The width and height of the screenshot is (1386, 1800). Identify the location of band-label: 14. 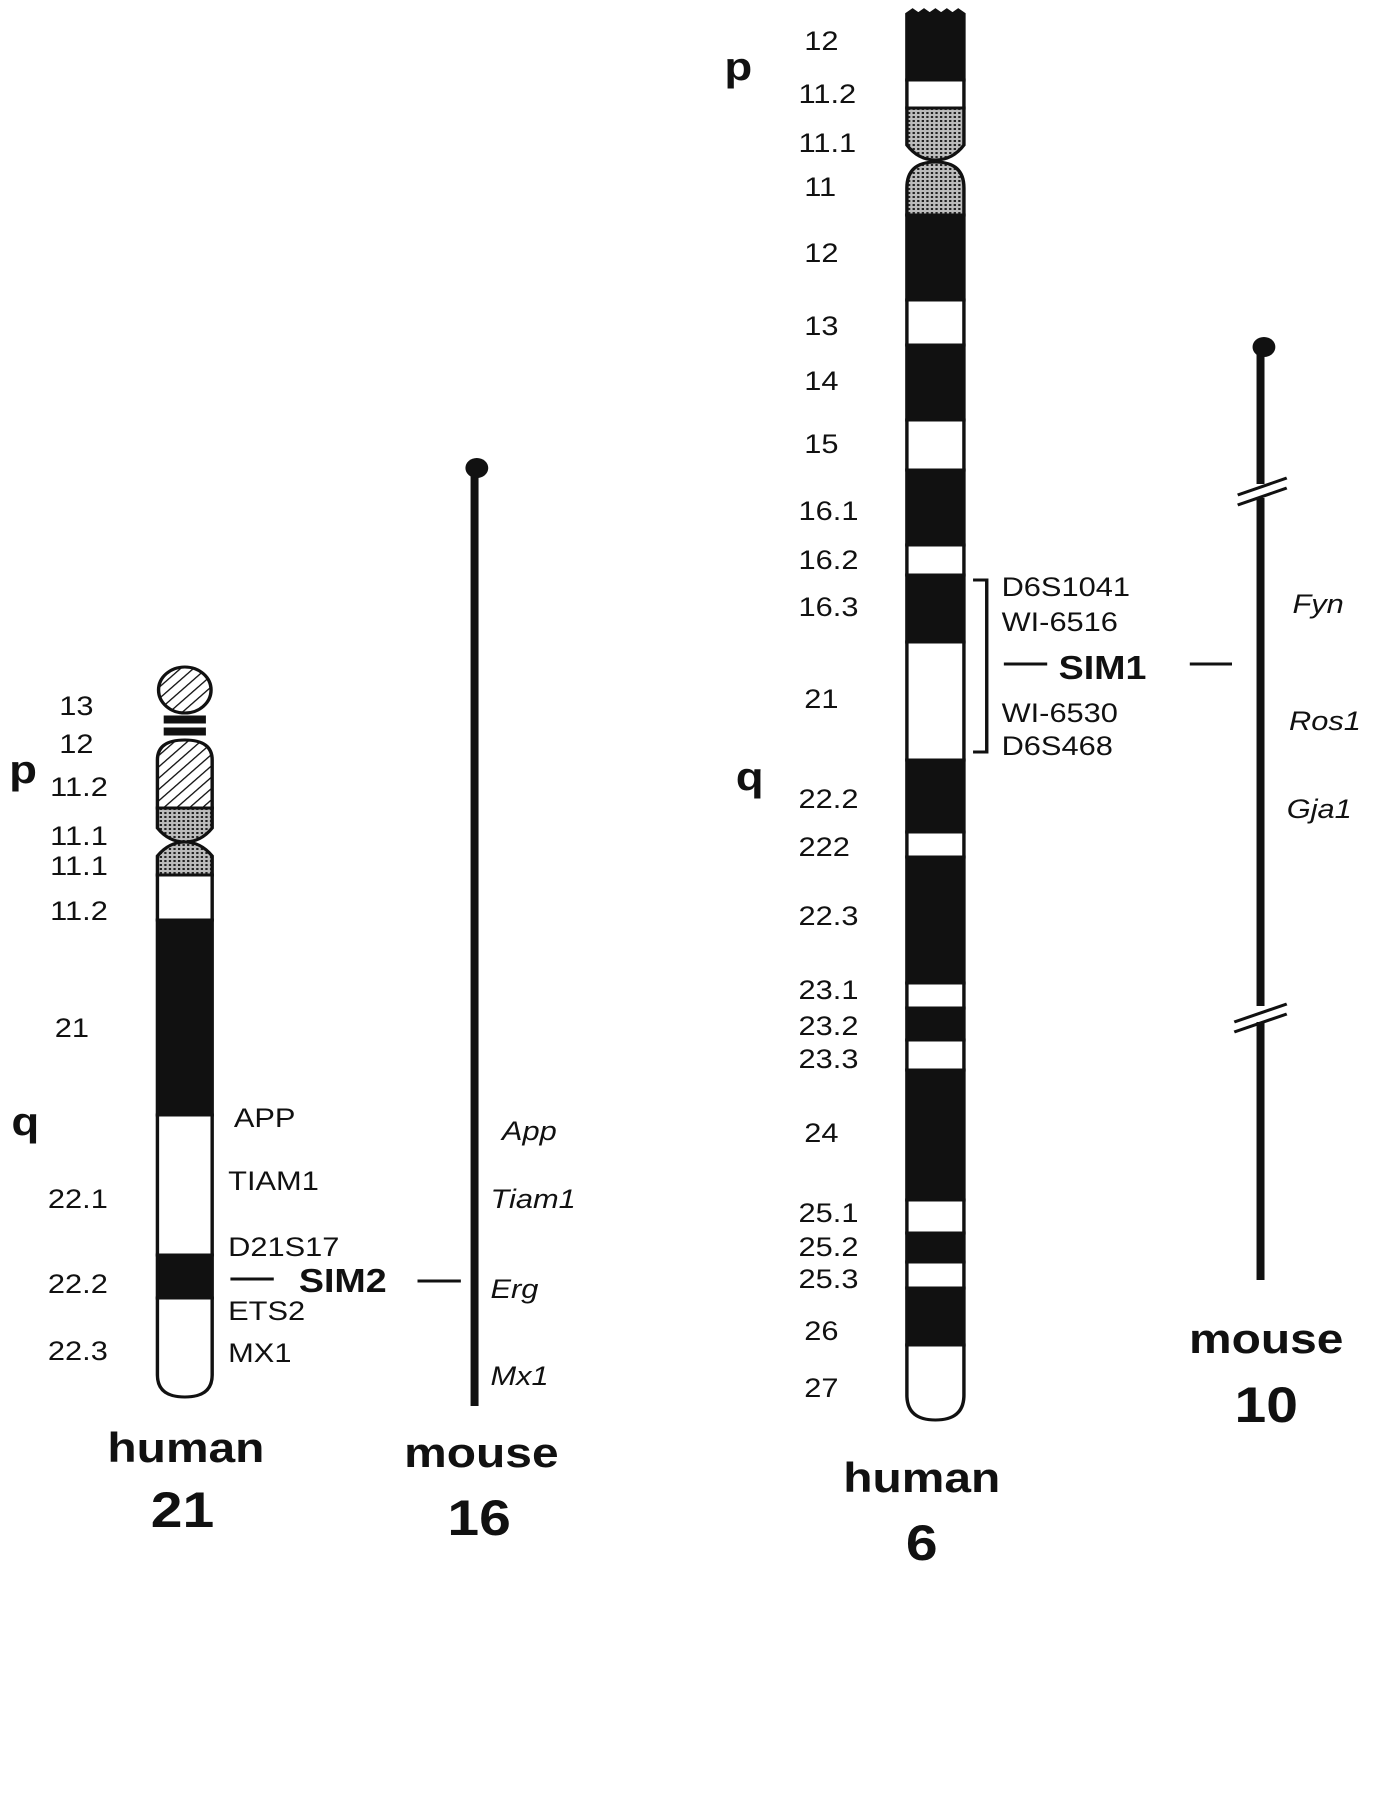
(821, 382).